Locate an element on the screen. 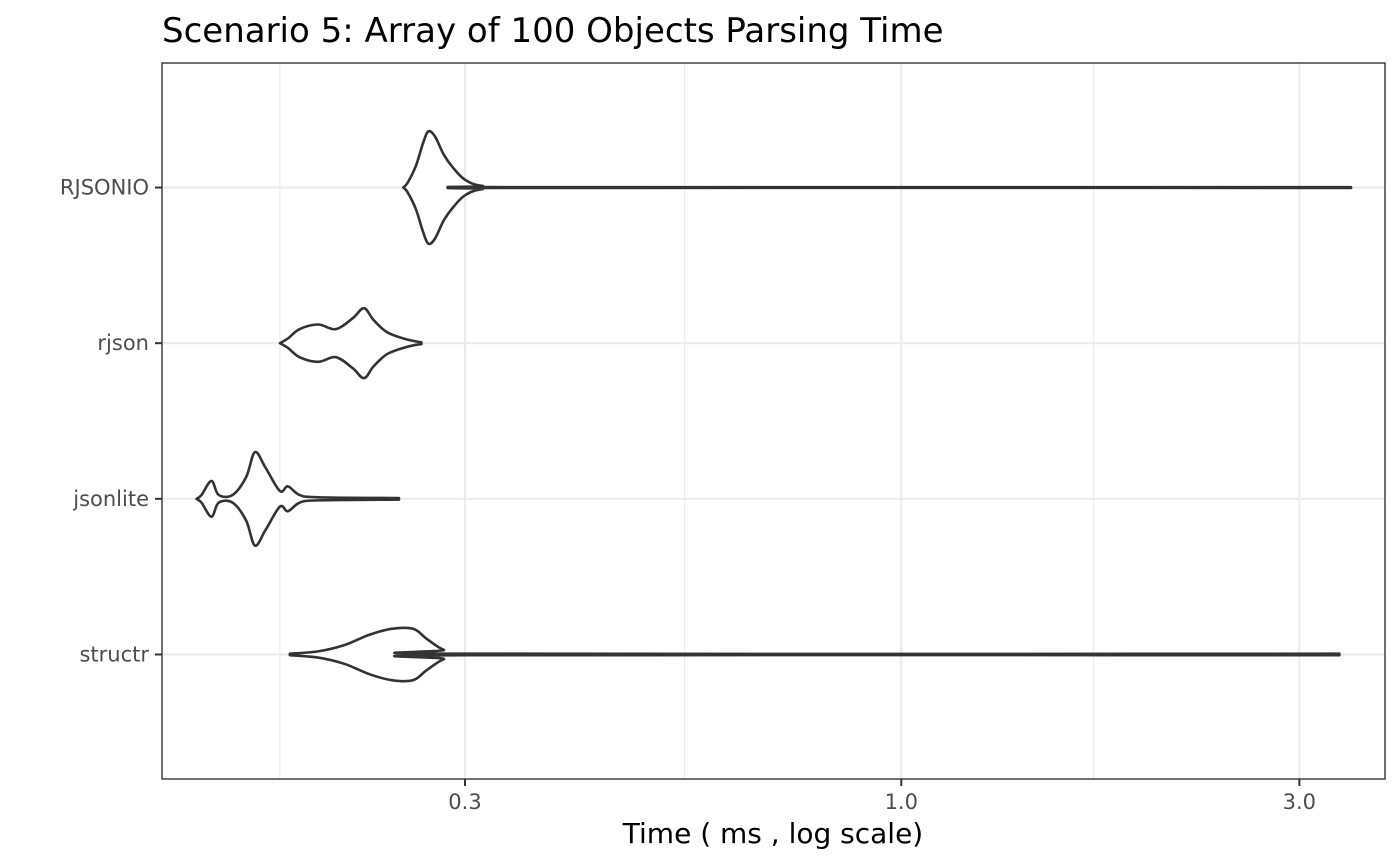 This screenshot has width=1400, height=865. violin-structr is located at coordinates (814, 654).